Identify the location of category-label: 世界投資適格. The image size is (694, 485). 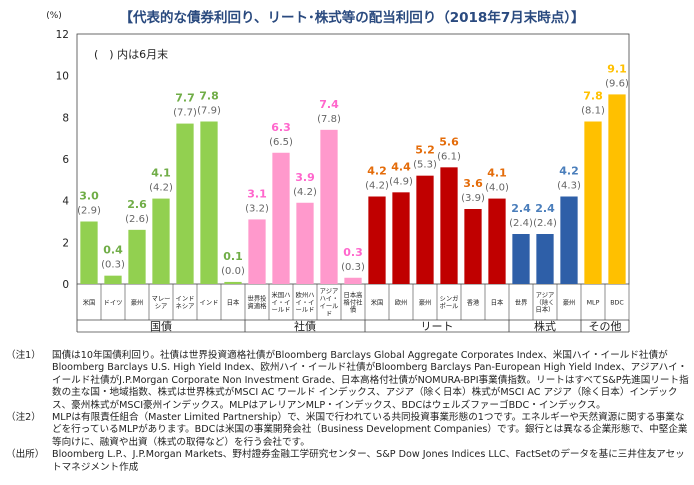
(258, 302).